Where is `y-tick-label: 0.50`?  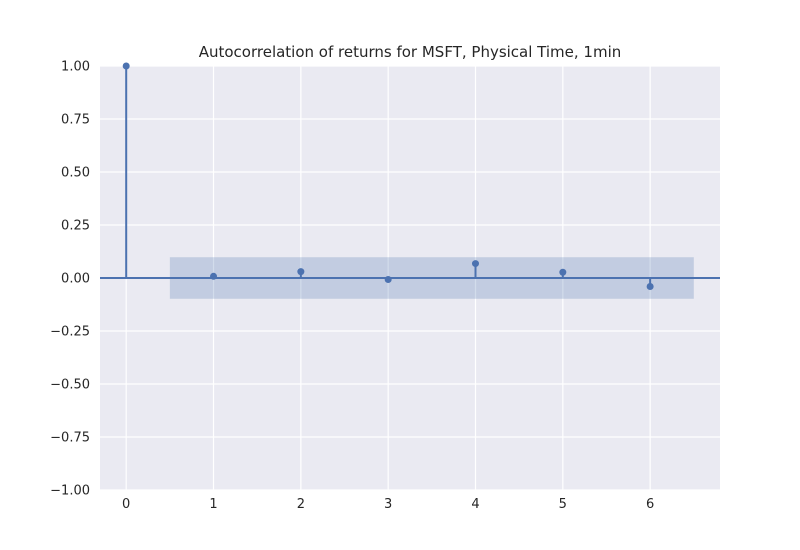 y-tick-label: 0.50 is located at coordinates (75, 173).